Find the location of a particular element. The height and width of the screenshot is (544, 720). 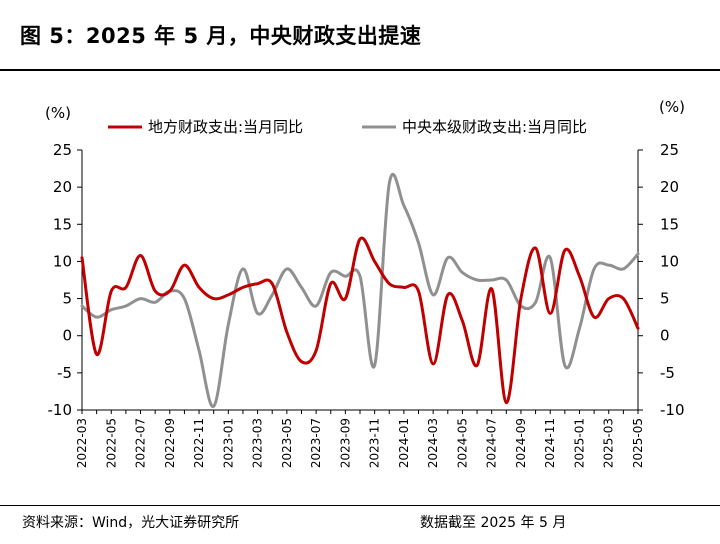

left-tick-label: -5 is located at coordinates (64, 373).